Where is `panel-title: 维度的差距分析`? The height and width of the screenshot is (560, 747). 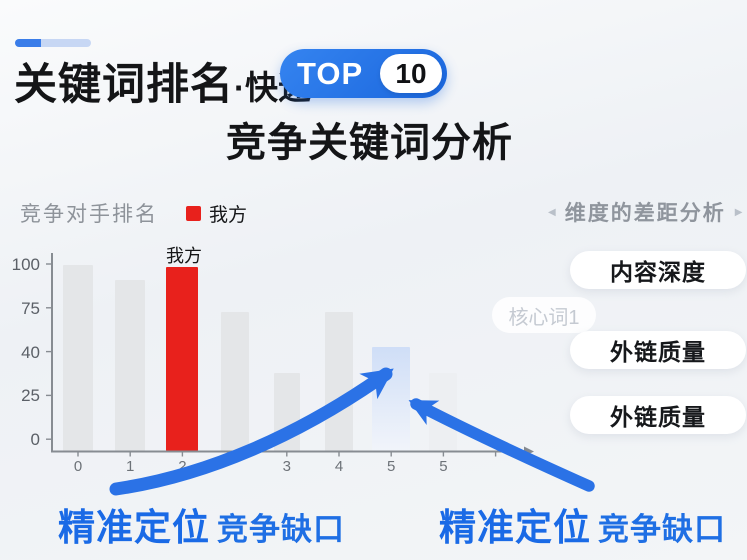
panel-title: 维度的差距分析 is located at coordinates (645, 213).